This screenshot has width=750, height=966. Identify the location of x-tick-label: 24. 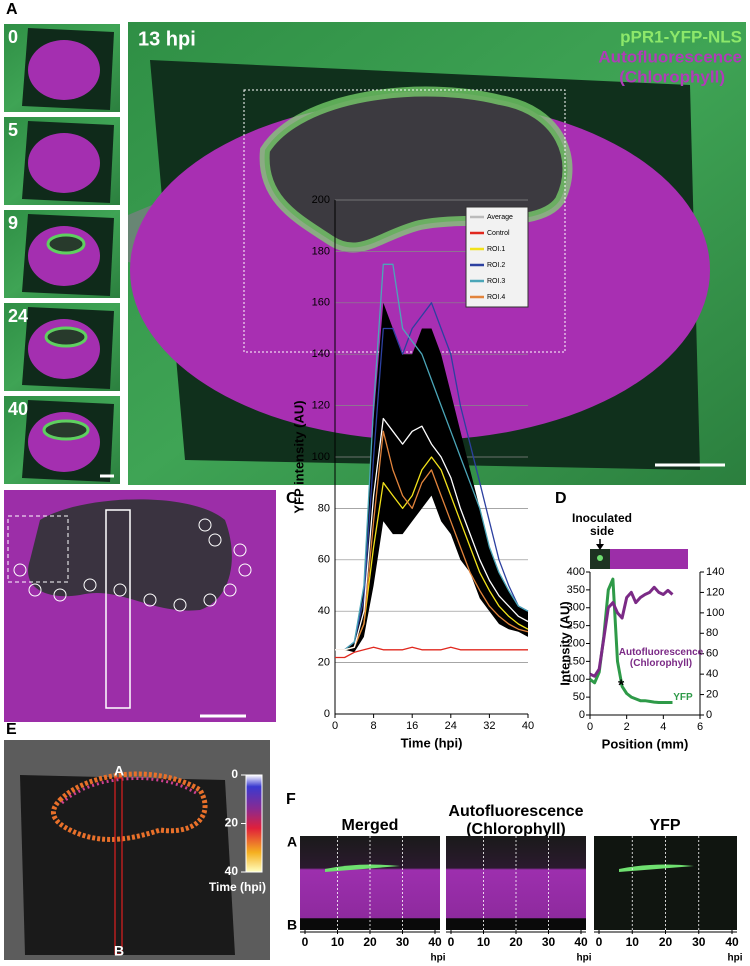
(451, 726).